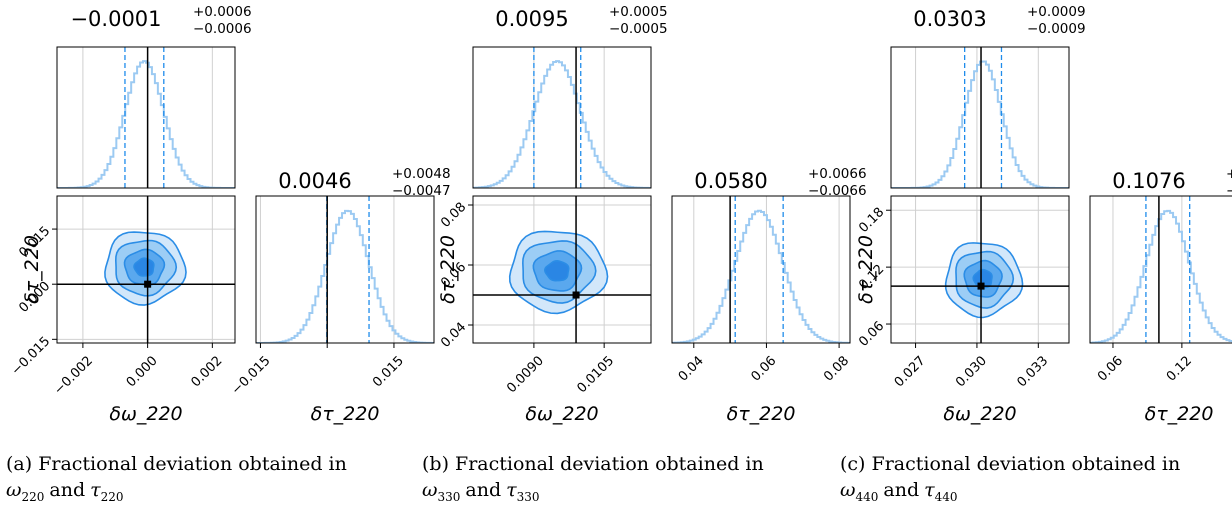 The image size is (1232, 508). Describe the element at coordinates (33, 497) in the screenshot. I see `caption-omega-subscript: 220` at that location.